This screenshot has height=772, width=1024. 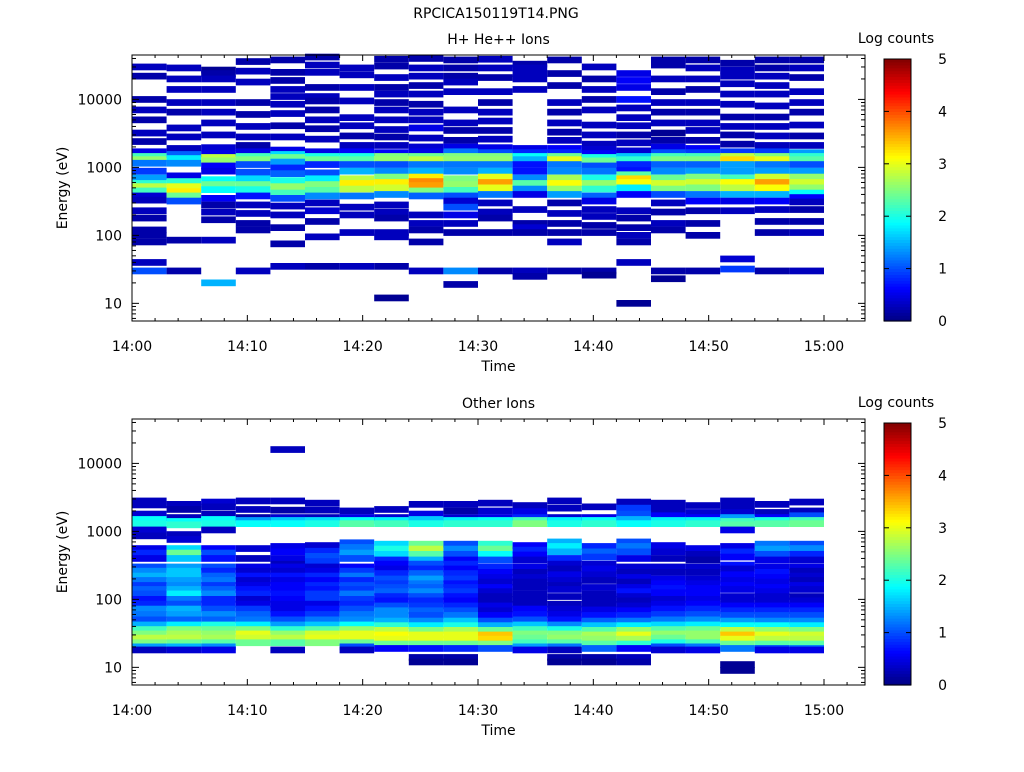 What do you see at coordinates (498, 40) in the screenshot?
I see `panel-title: H+ He++ Ions` at bounding box center [498, 40].